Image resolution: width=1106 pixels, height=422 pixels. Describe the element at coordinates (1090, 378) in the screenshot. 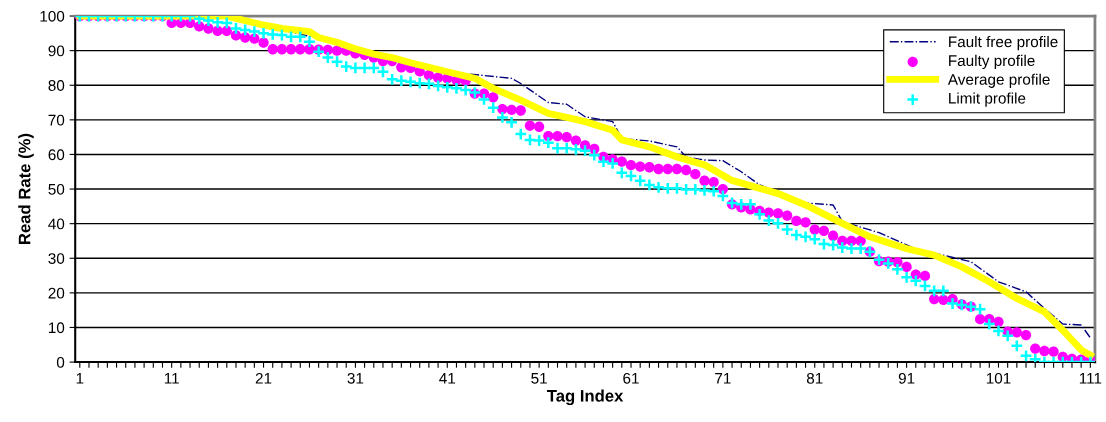

I see `x-tick-label: 111` at that location.